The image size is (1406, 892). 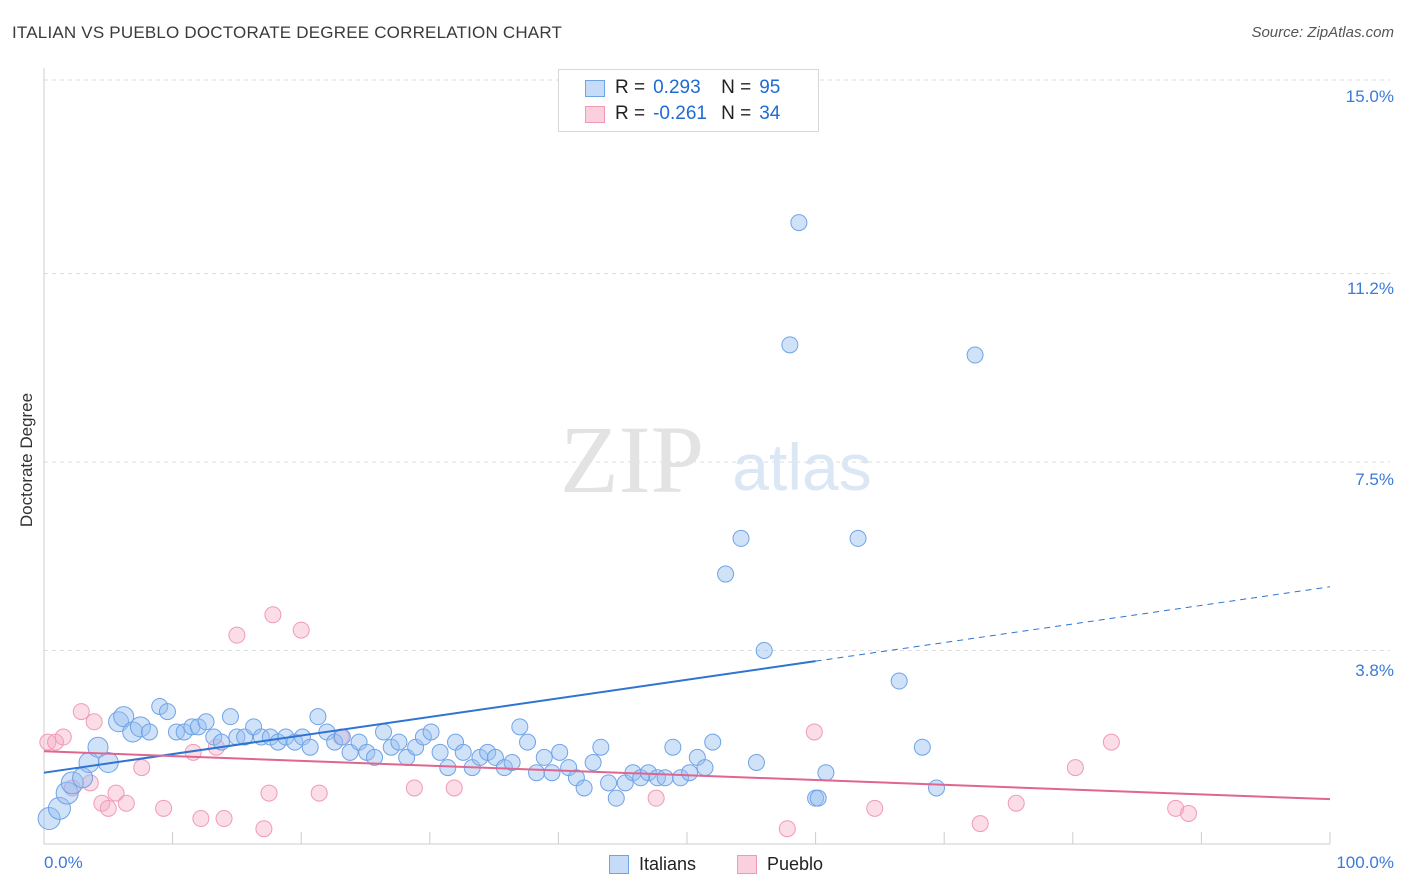 I want to click on y-tick-label: 3.8%, so click(x=1374, y=670).